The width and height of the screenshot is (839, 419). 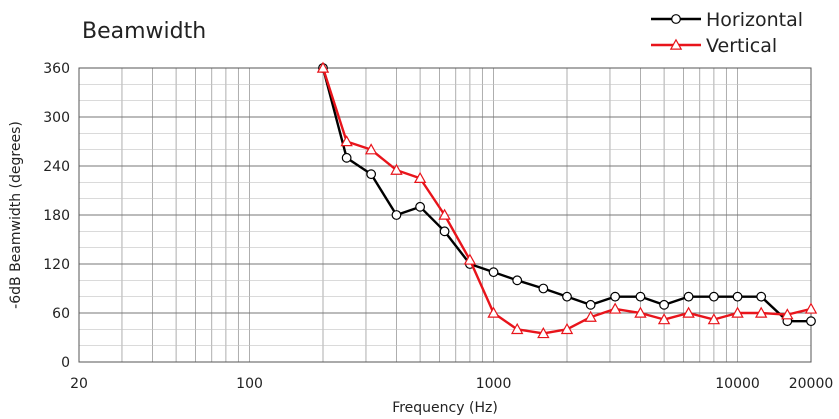 I want to click on y-tick-label: 300, so click(x=56, y=118).